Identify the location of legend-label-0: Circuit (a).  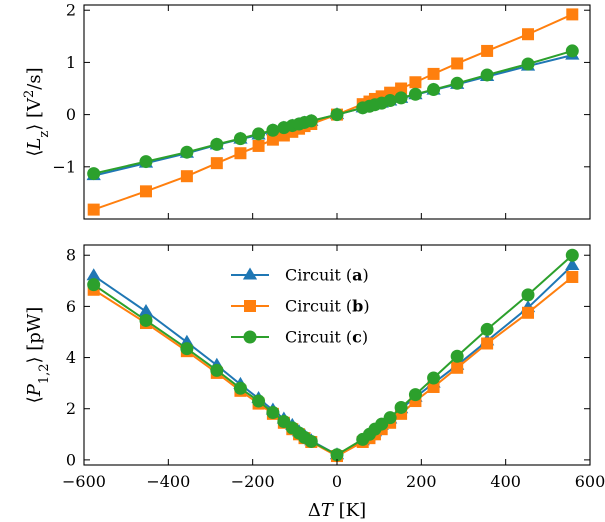
(327, 275).